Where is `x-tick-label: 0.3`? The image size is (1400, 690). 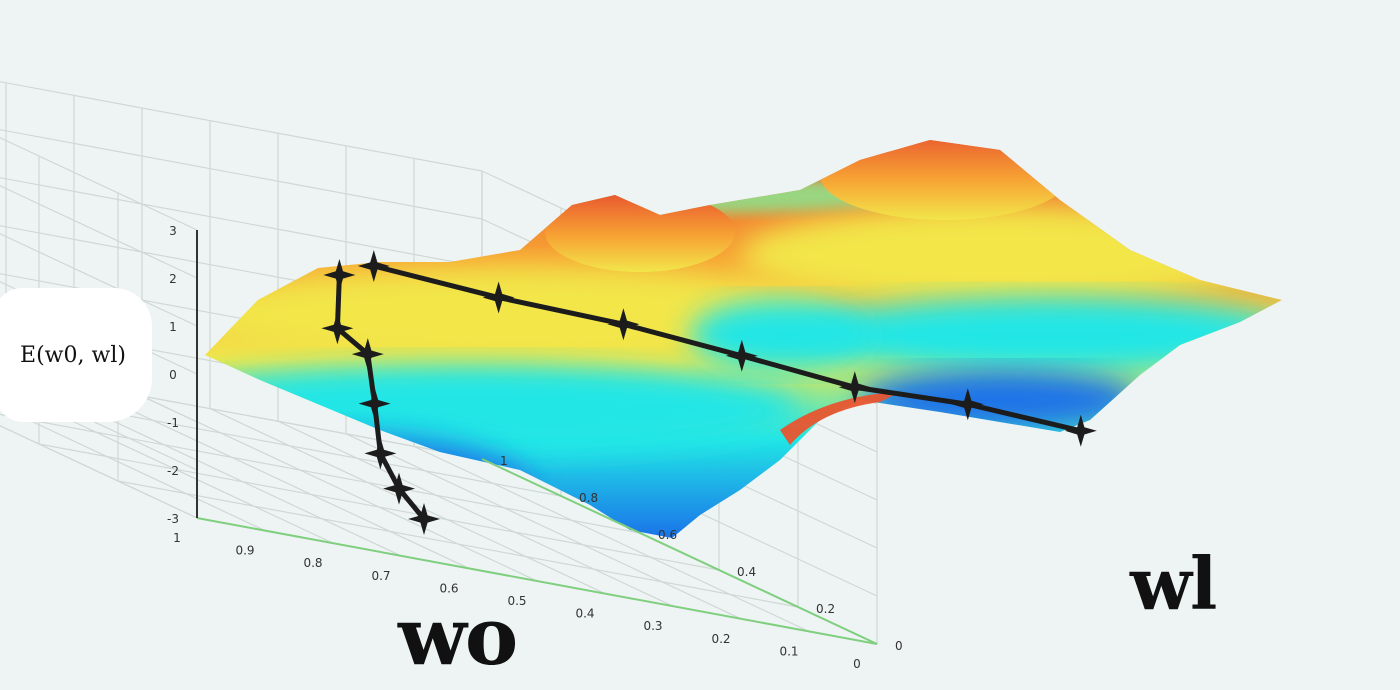 x-tick-label: 0.3 is located at coordinates (652, 626).